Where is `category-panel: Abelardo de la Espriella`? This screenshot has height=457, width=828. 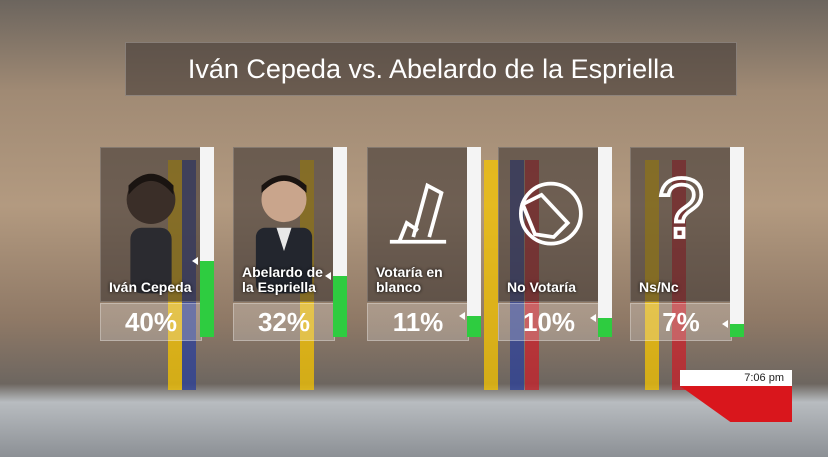
category-panel: Abelardo de la Espriella is located at coordinates (284, 224).